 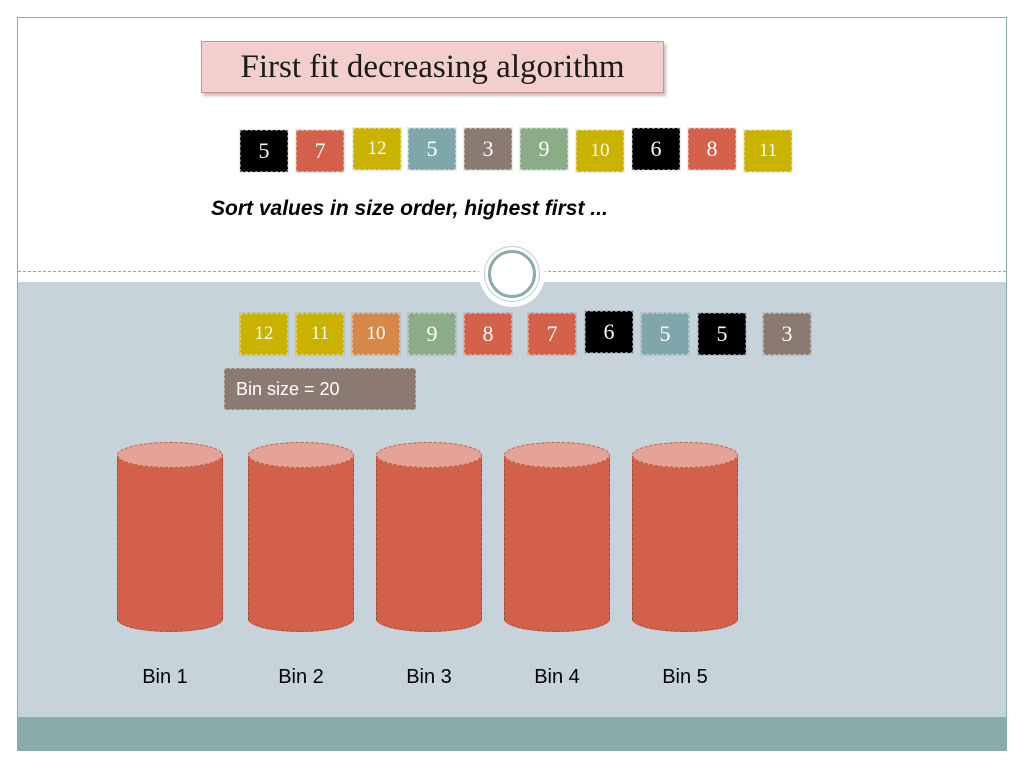 I want to click on bin-size-label: Bin size = 20, so click(x=320, y=389).